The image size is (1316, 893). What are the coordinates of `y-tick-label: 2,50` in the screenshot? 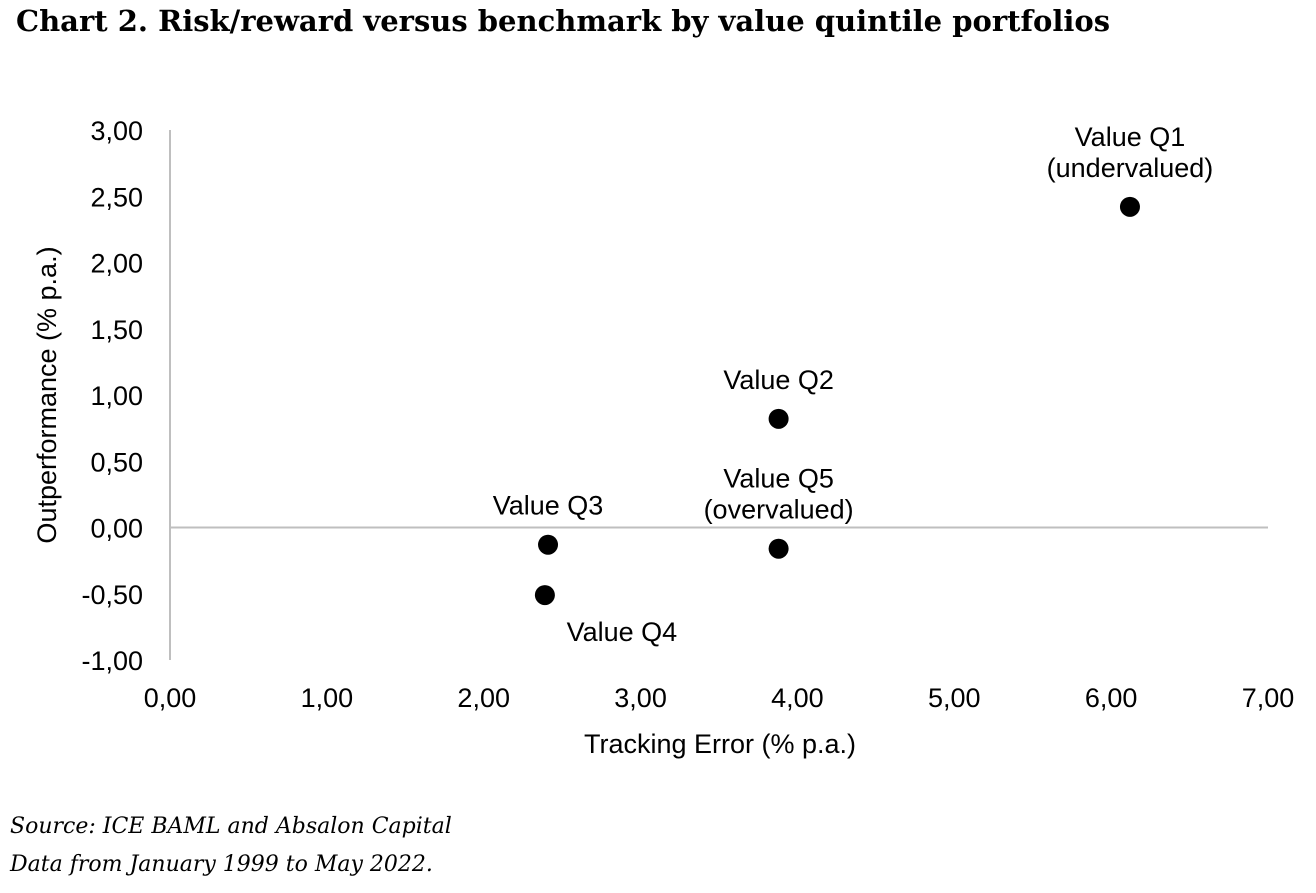 It's located at (116, 197).